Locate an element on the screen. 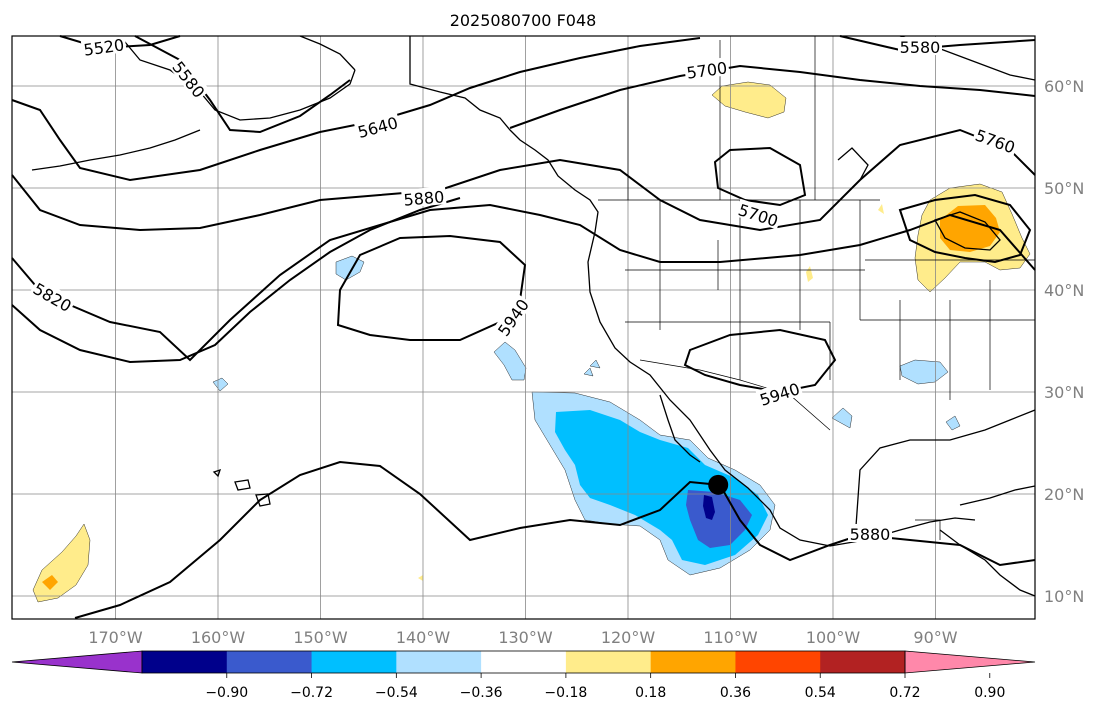  latitude-label: 40°N is located at coordinates (1064, 290).